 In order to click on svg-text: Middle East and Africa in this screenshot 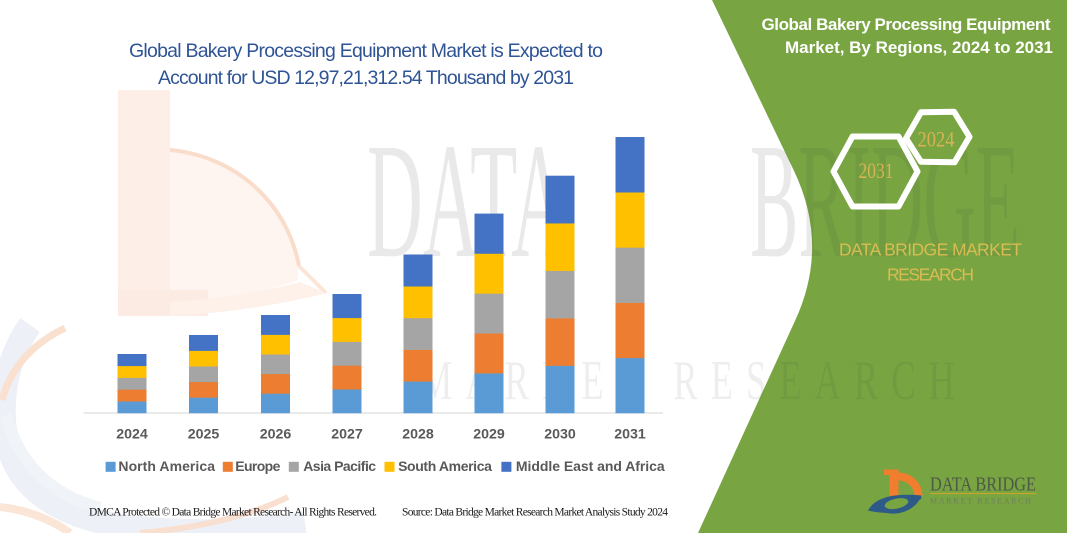, I will do `click(590, 466)`.